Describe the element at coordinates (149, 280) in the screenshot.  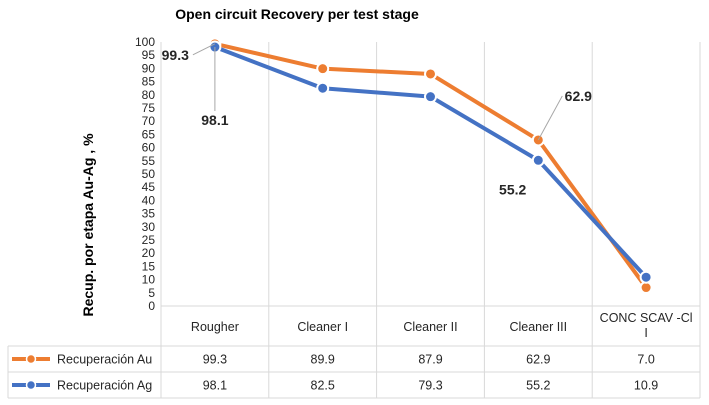
I see `y-tick-label: 10` at that location.